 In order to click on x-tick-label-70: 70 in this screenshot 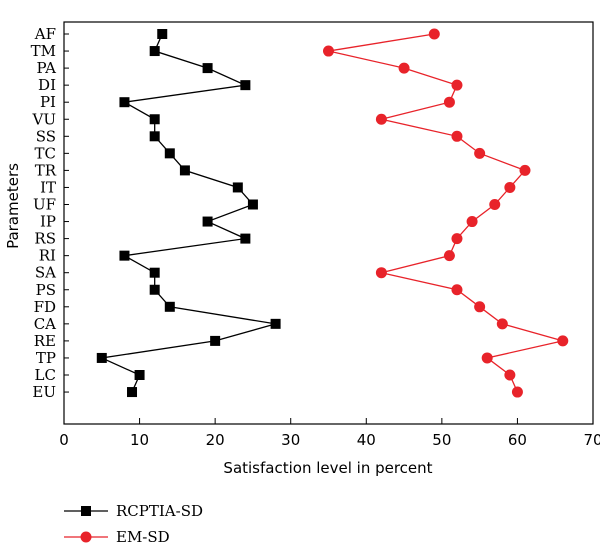, I will do `click(591, 440)`.